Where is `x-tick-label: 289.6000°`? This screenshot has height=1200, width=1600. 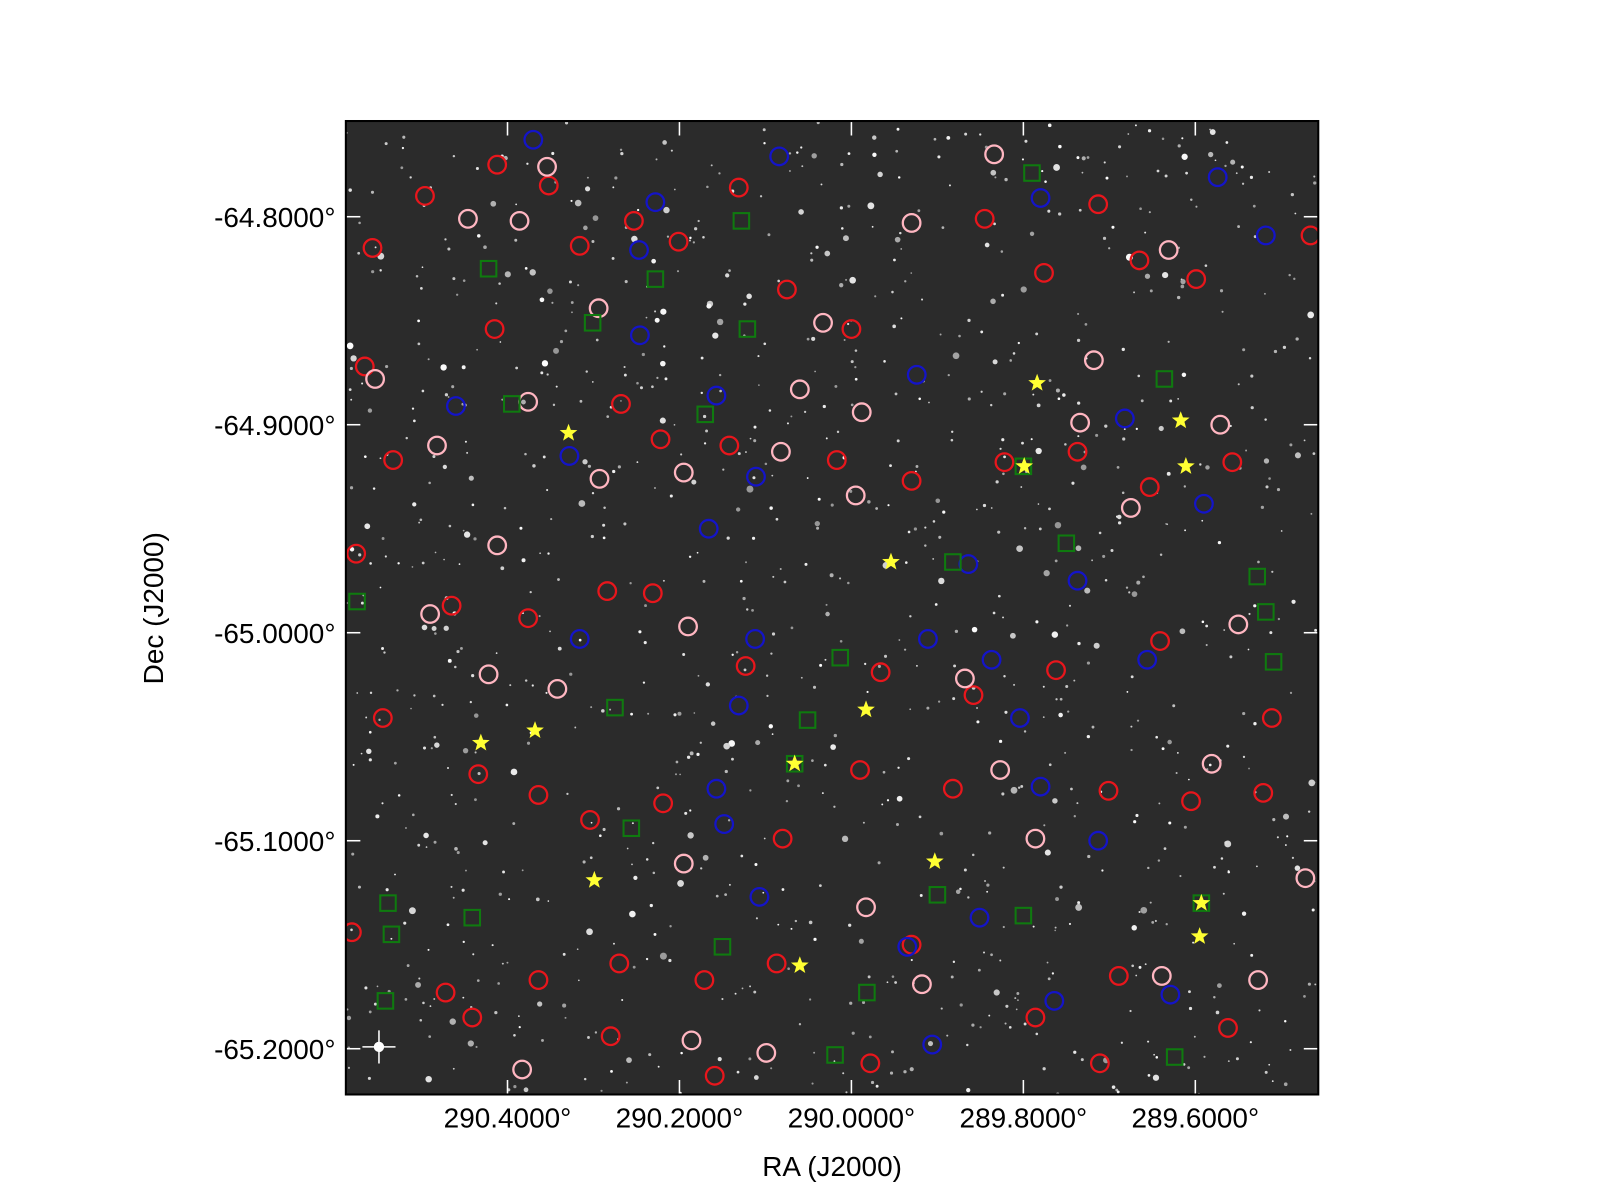 x-tick-label: 289.6000° is located at coordinates (1196, 1118).